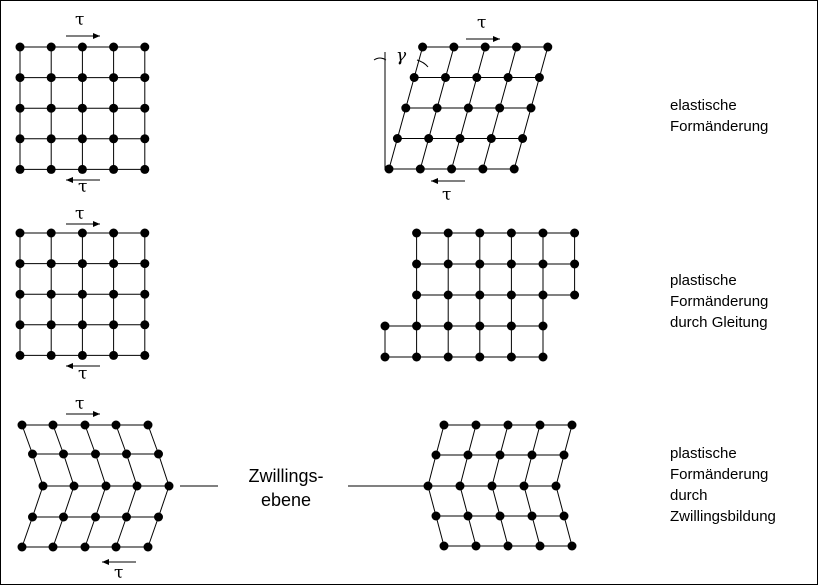  I want to click on shear-arrow-1b-top-head, so click(496, 39).